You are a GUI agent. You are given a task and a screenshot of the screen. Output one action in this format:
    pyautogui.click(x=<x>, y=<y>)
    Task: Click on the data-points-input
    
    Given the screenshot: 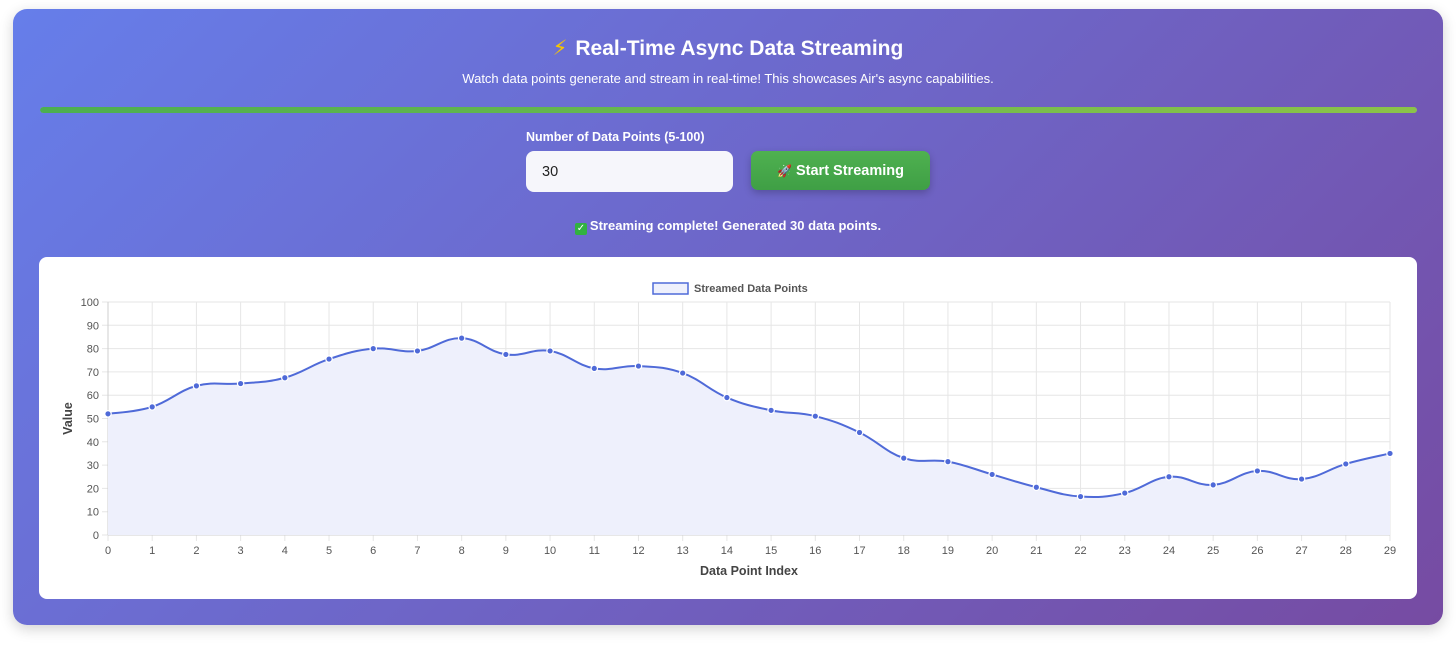 What is the action you would take?
    pyautogui.click(x=629, y=171)
    